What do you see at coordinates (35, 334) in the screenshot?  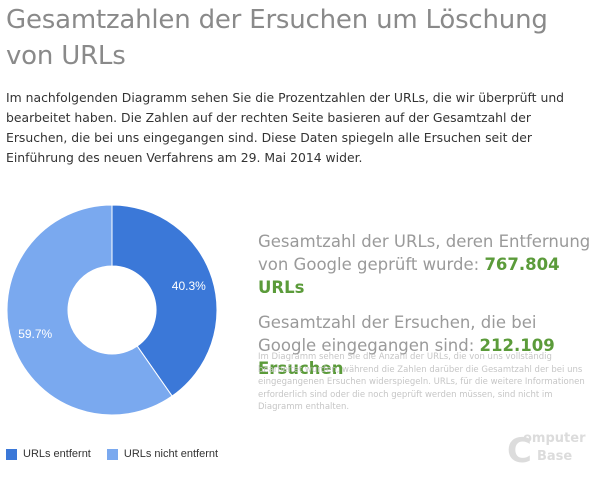 I see `data-label-not-removed: 59.7%` at bounding box center [35, 334].